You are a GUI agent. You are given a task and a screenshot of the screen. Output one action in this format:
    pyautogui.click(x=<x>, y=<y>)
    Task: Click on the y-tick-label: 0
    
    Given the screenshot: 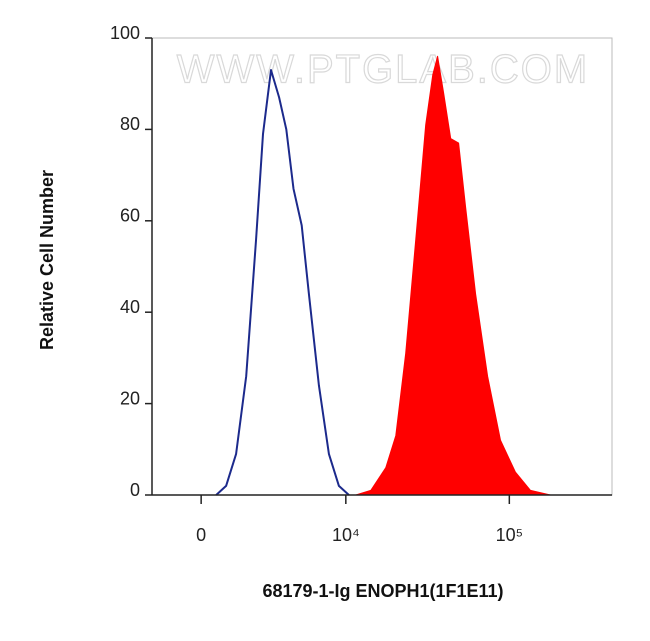 What is the action you would take?
    pyautogui.click(x=135, y=490)
    